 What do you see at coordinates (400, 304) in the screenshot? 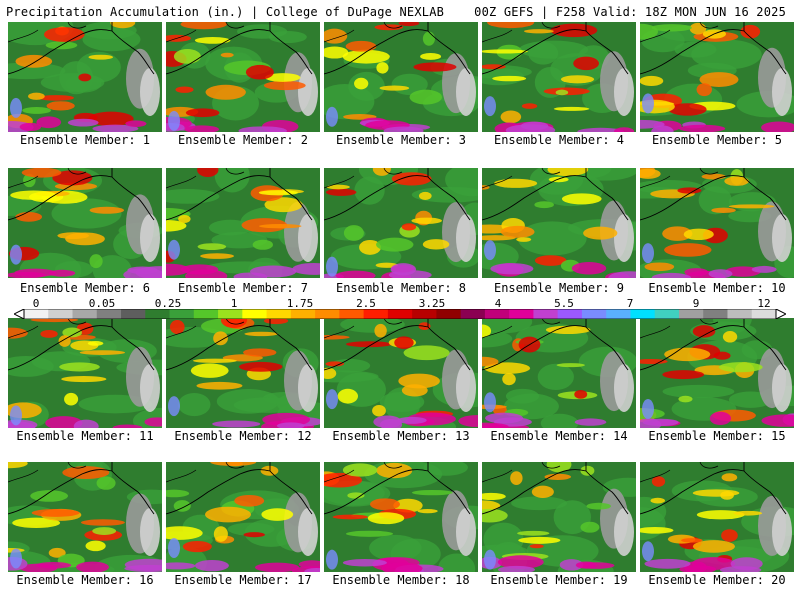
I see `colorbar-labels: 0 0.05 0.25 1 1.75 2.5 3.25 4 5.5 7 9 12` at bounding box center [400, 304].